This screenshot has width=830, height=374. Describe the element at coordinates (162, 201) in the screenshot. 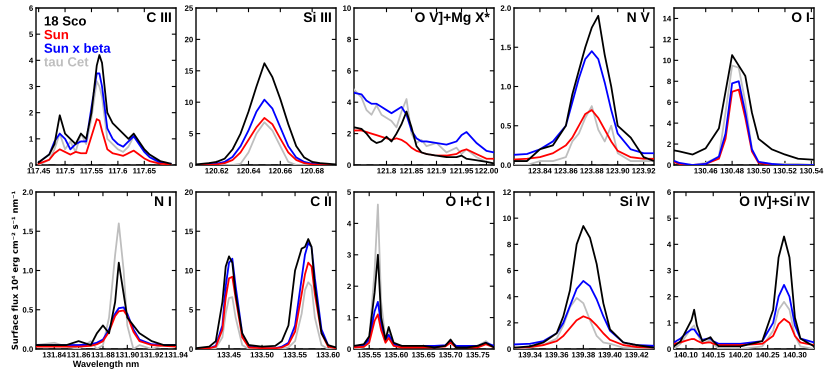

I see `chart-title: N I` at that location.